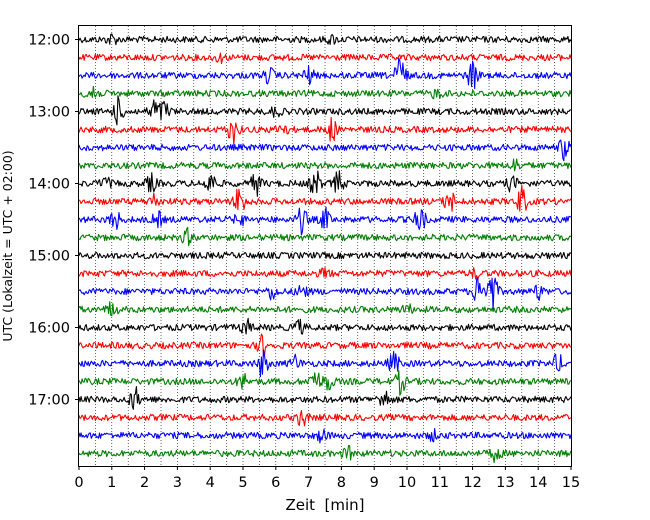 The height and width of the screenshot is (520, 650). What do you see at coordinates (7, 245) in the screenshot?
I see `y-axis-label: UTC (Lokalzeit = UTC + 02:00)` at bounding box center [7, 245].